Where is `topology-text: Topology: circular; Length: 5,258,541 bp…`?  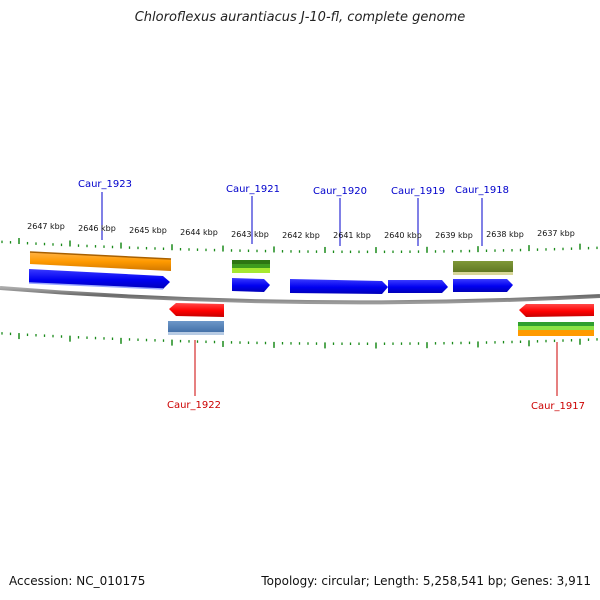 topology-text: Topology: circular; Length: 5,258,541 bp… is located at coordinates (426, 581).